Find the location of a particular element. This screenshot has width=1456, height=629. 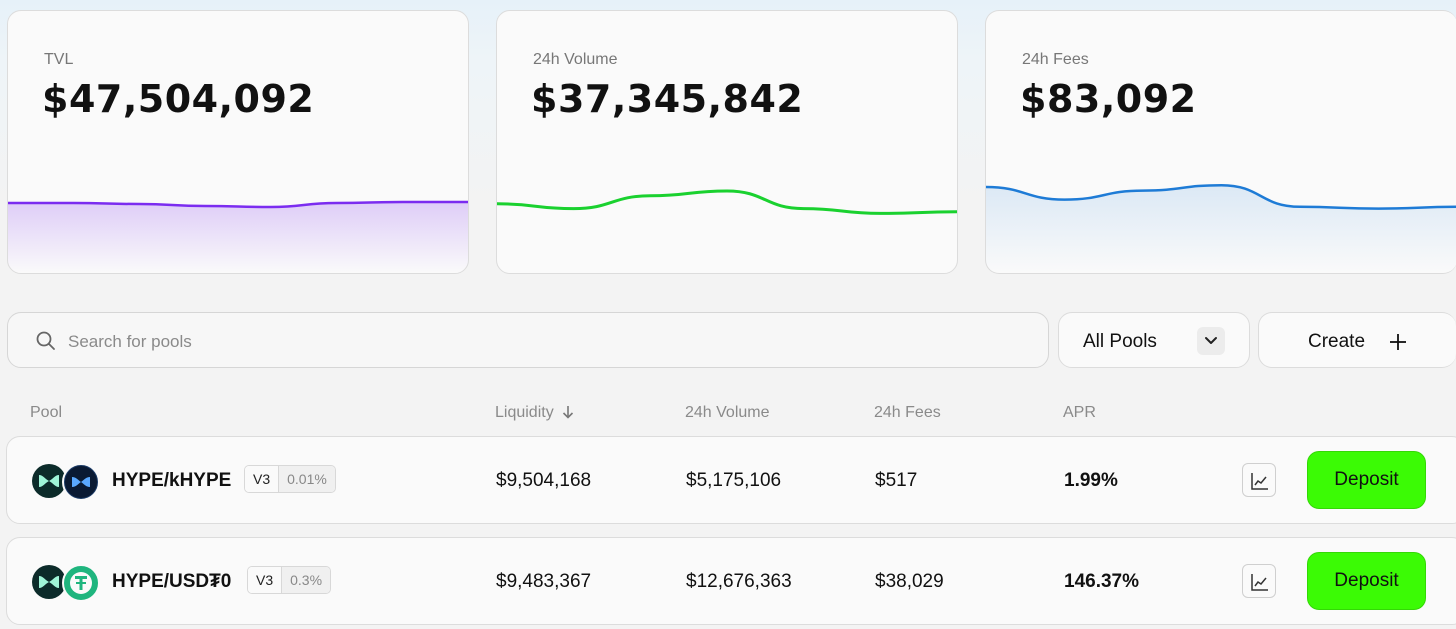

pool-liquidity: $9,483,367 is located at coordinates (544, 581).